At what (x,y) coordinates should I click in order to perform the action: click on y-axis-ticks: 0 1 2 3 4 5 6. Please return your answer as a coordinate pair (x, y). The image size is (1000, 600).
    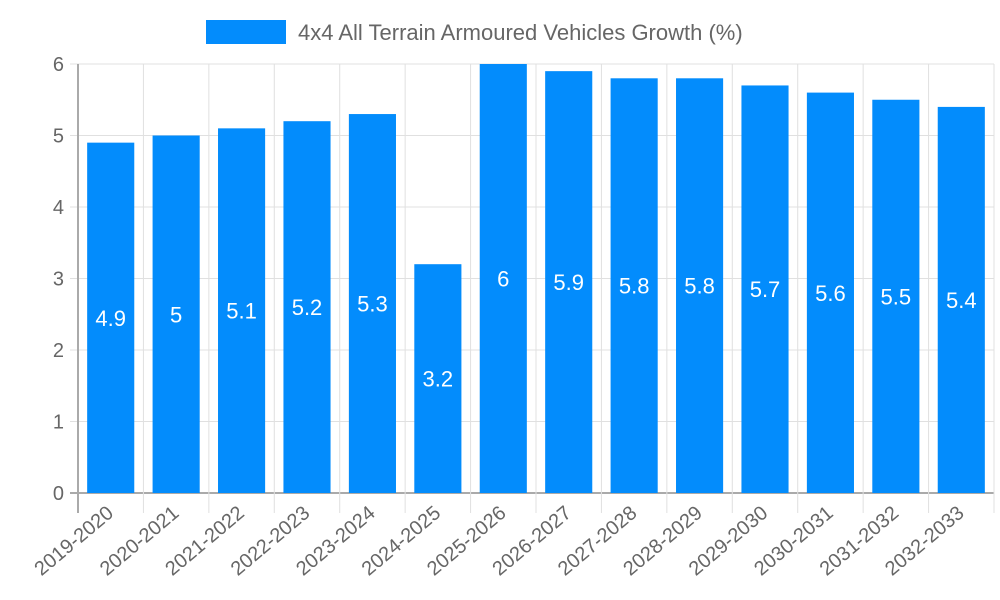
    Looking at the image, I should click on (58, 279).